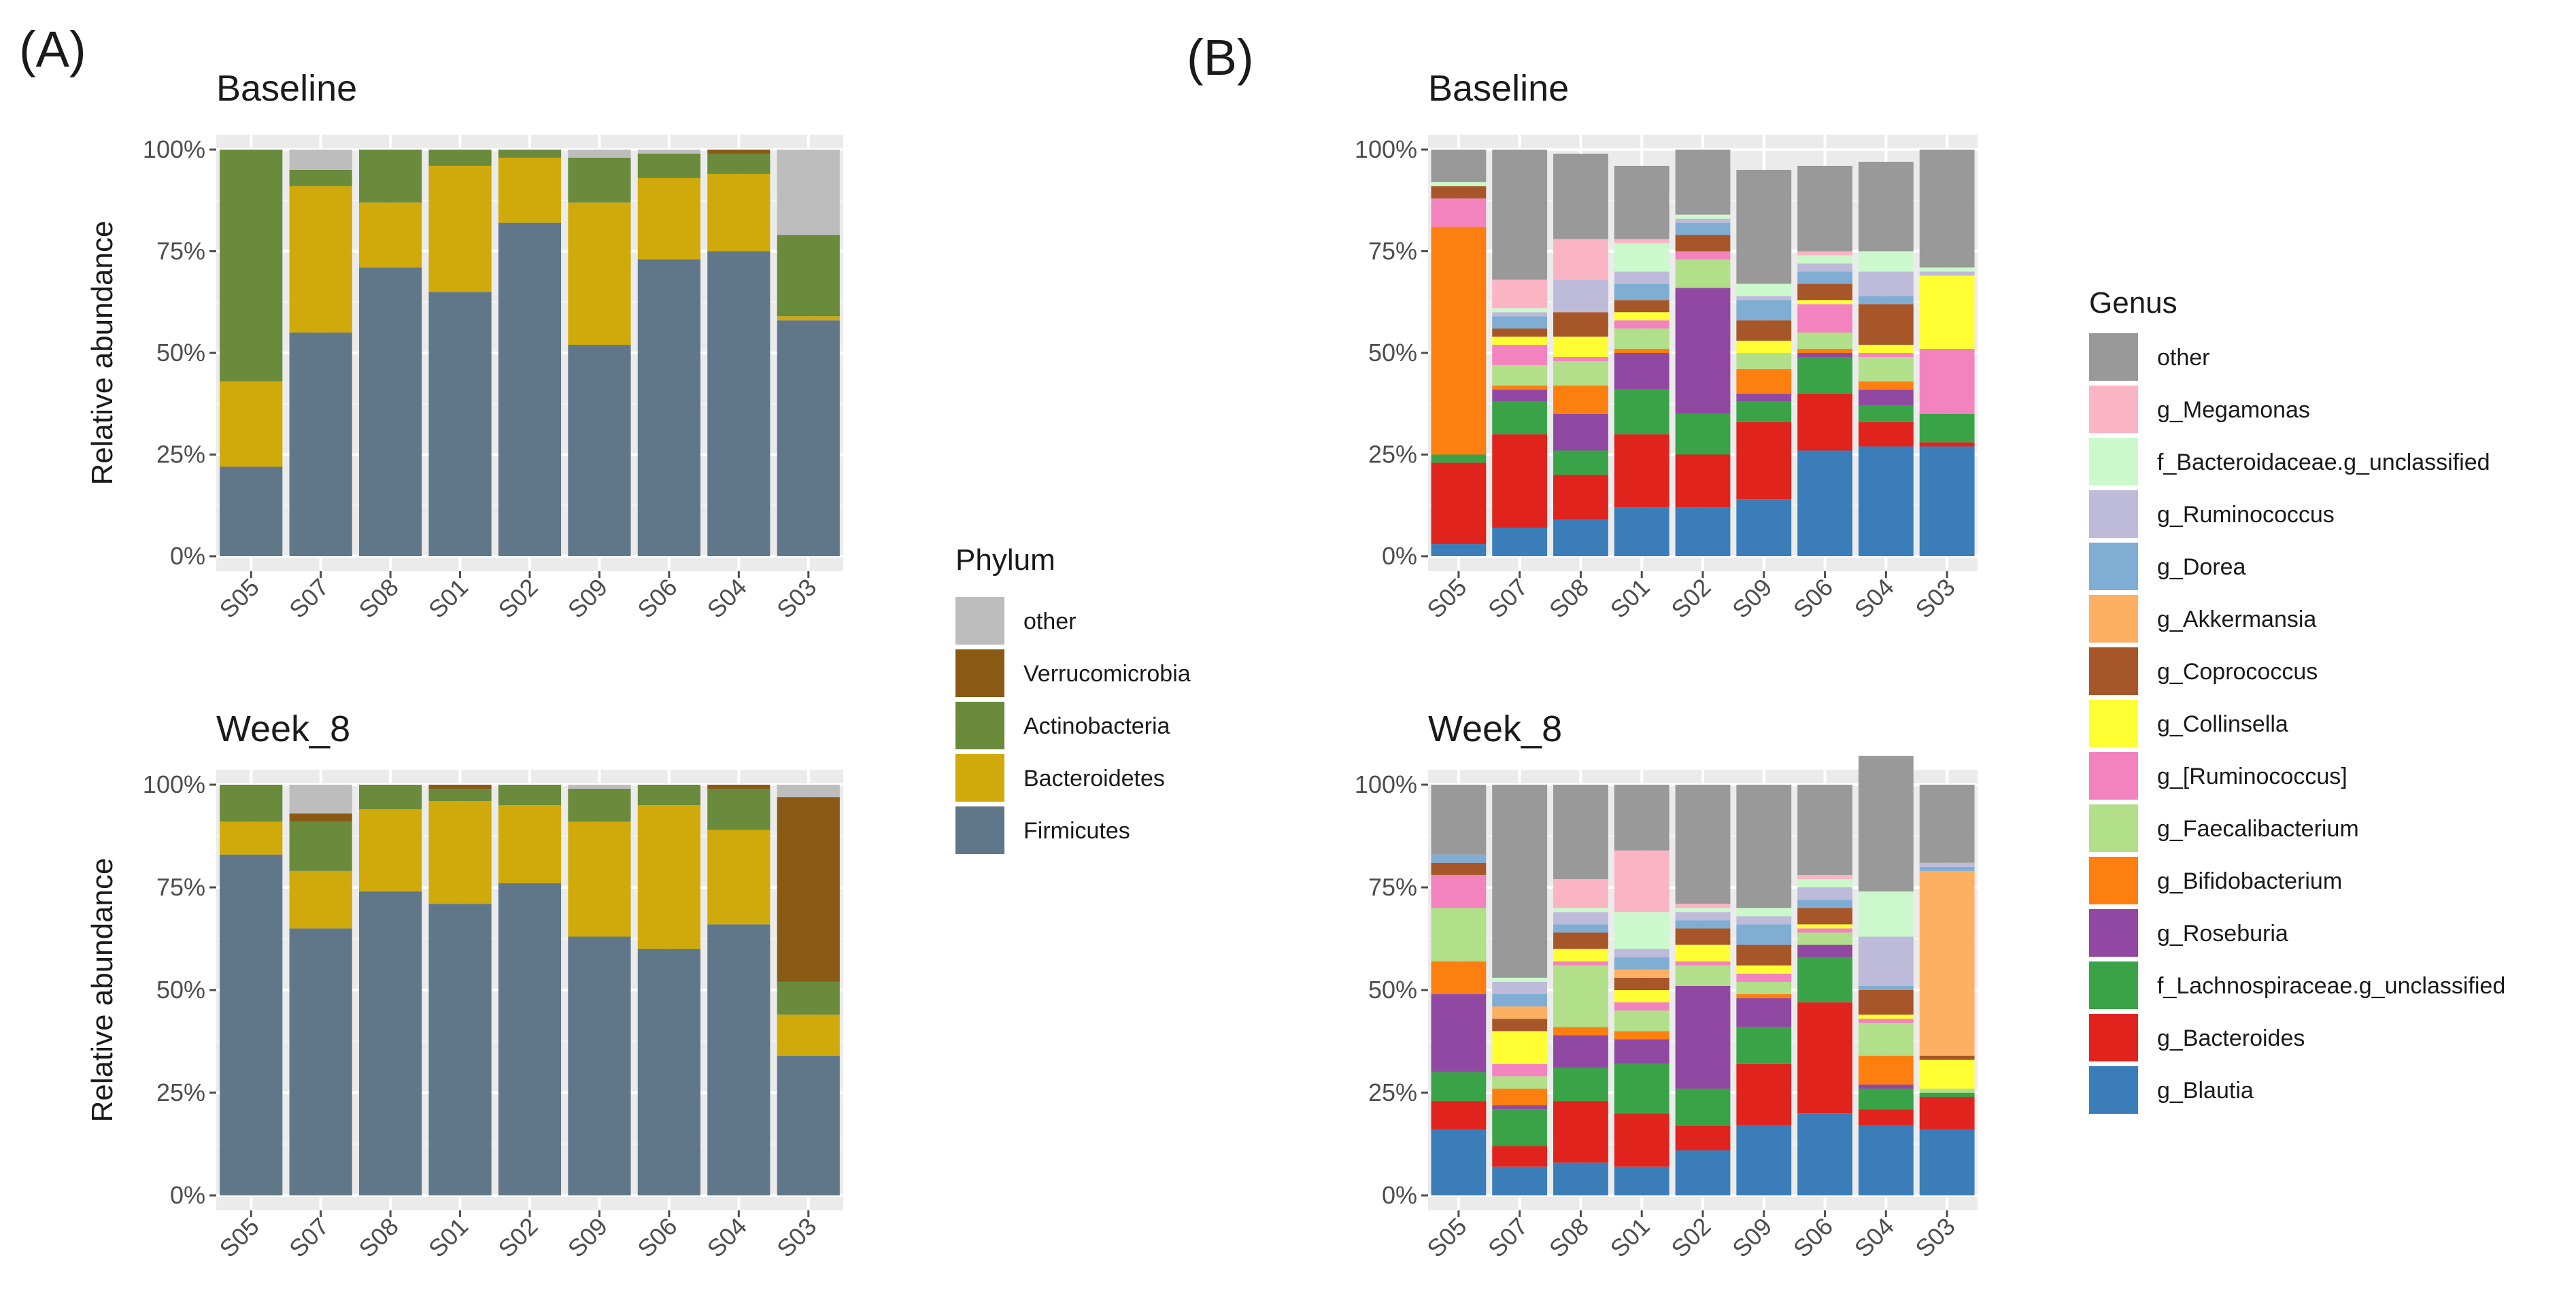 The width and height of the screenshot is (2576, 1294). Describe the element at coordinates (1520, 355) in the screenshot. I see `bar-segment-s07-g-ruminococcus` at that location.